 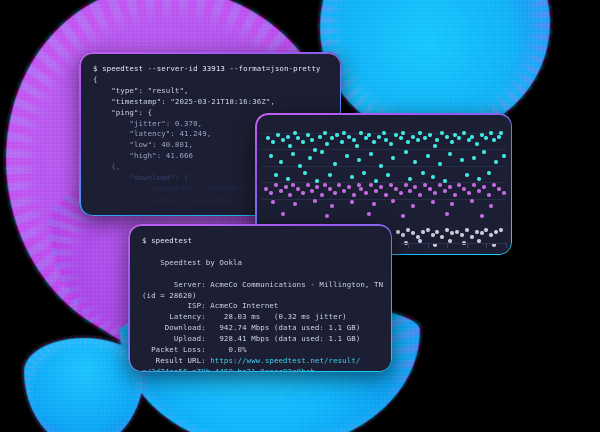 I want to click on result-terminal-line, so click(x=267, y=274).